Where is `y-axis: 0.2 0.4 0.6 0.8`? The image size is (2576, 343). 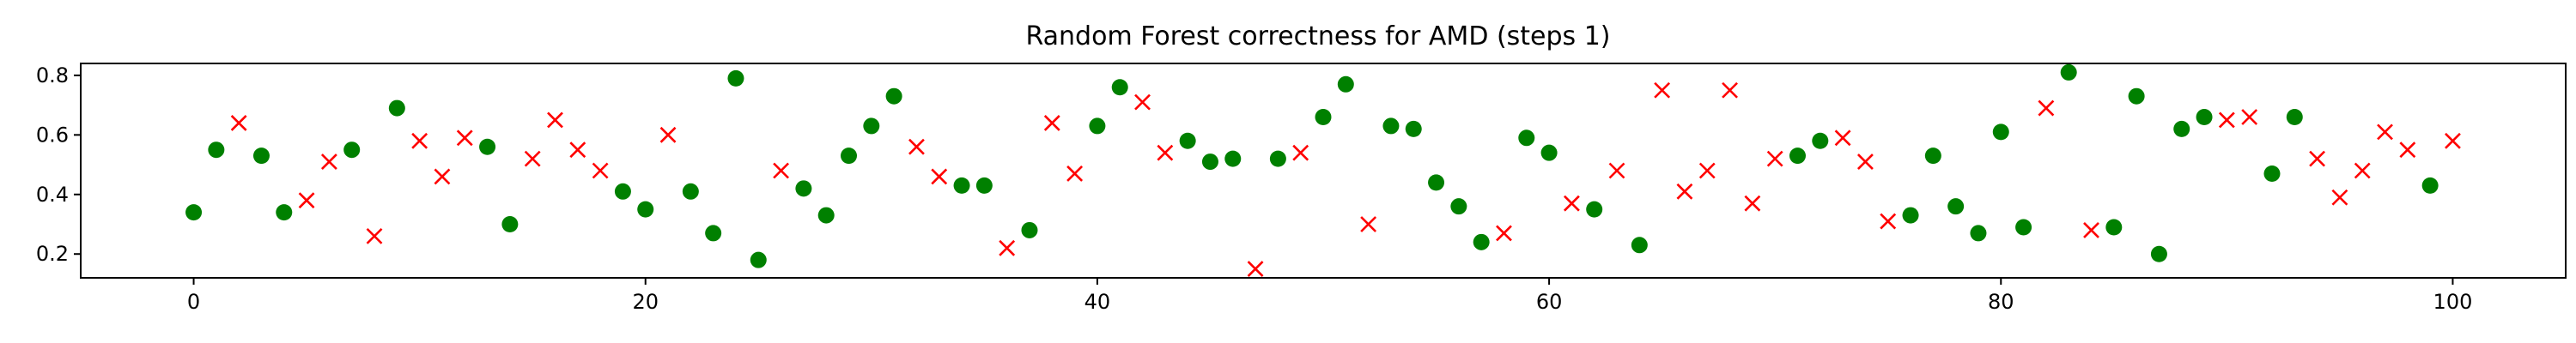
y-axis: 0.2 0.4 0.6 0.8 is located at coordinates (59, 165).